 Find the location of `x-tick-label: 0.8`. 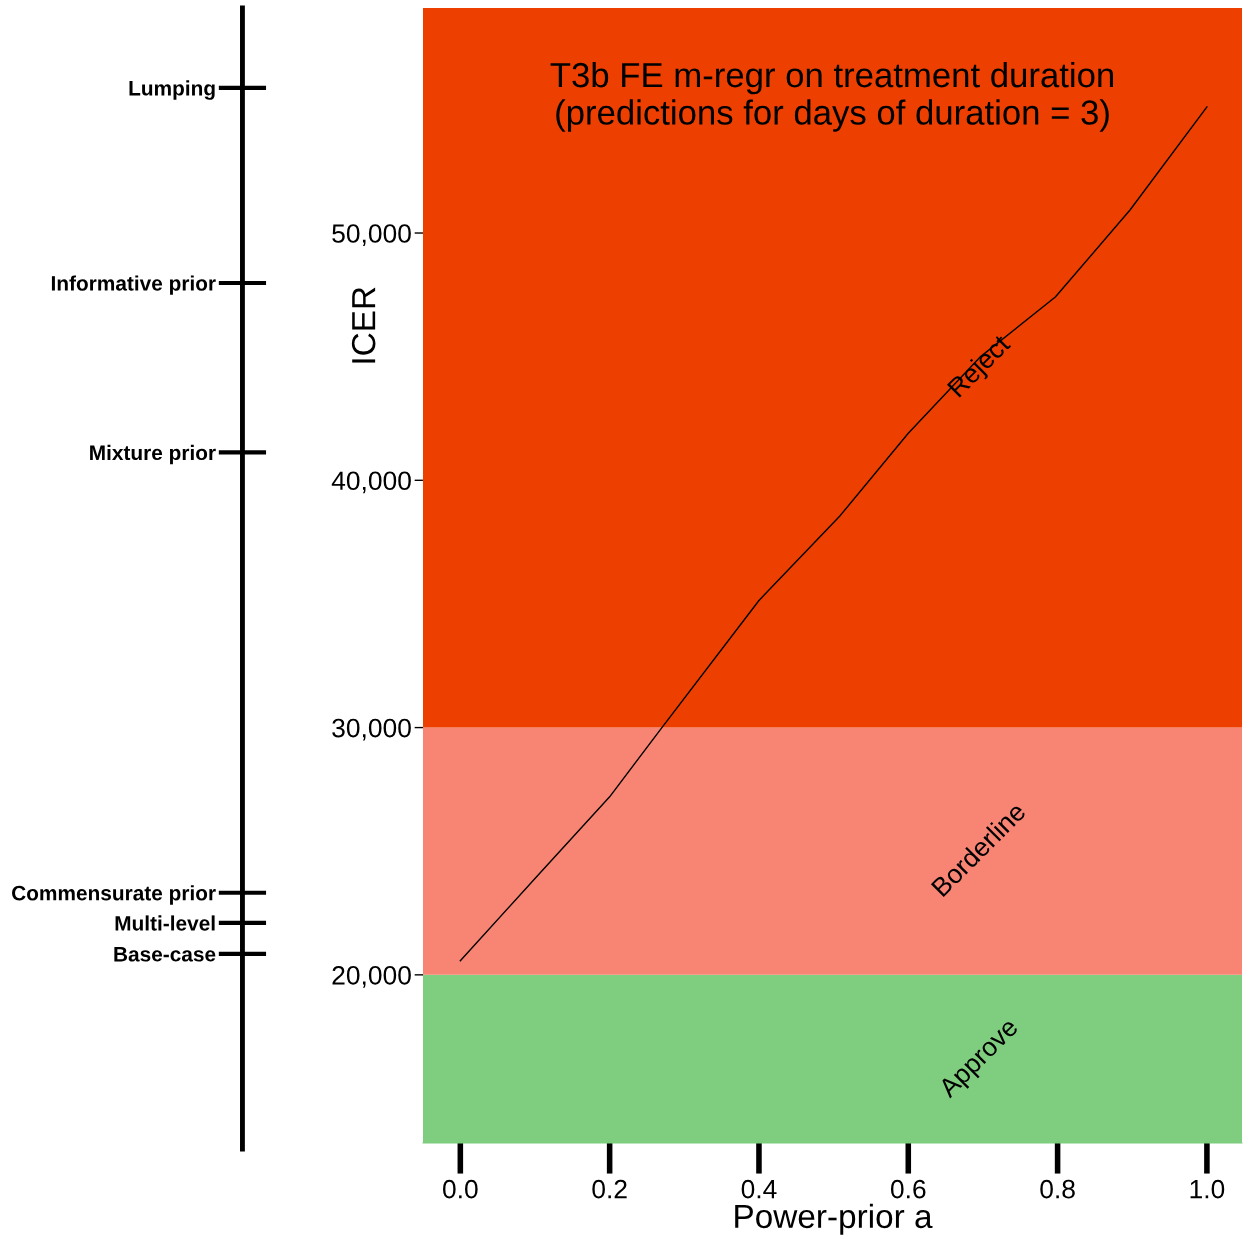

x-tick-label: 0.8 is located at coordinates (1057, 1189).